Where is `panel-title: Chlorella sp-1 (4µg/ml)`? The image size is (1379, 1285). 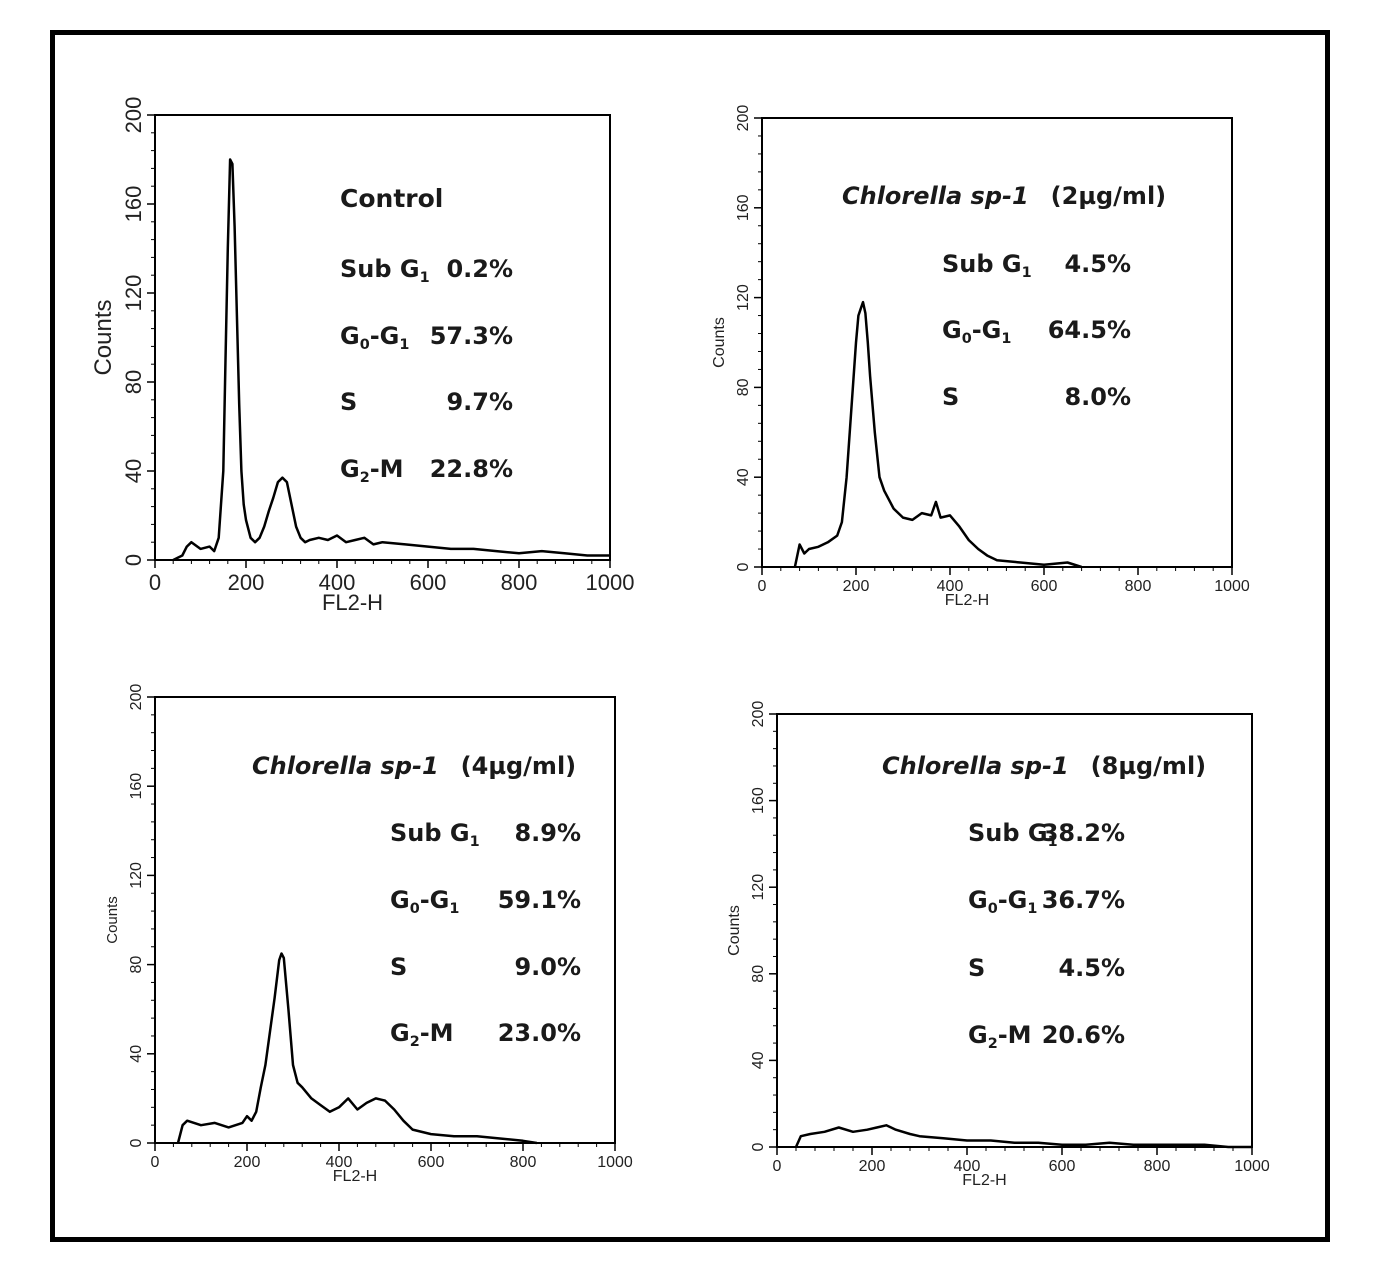 panel-title: Chlorella sp-1 (4µg/ml) is located at coordinates (414, 766).